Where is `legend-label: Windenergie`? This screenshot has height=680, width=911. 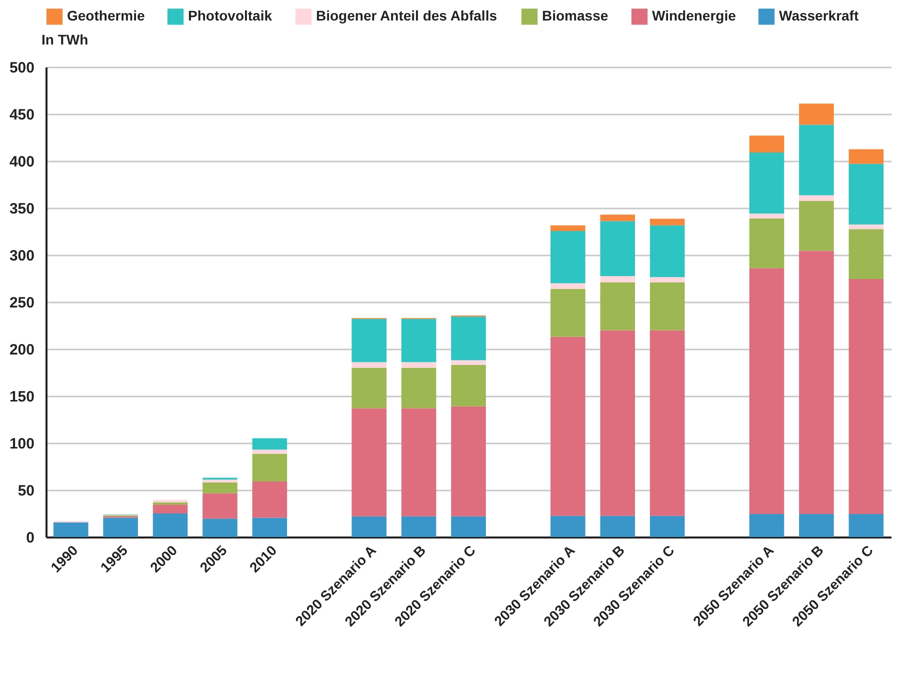
legend-label: Windenergie is located at coordinates (694, 16).